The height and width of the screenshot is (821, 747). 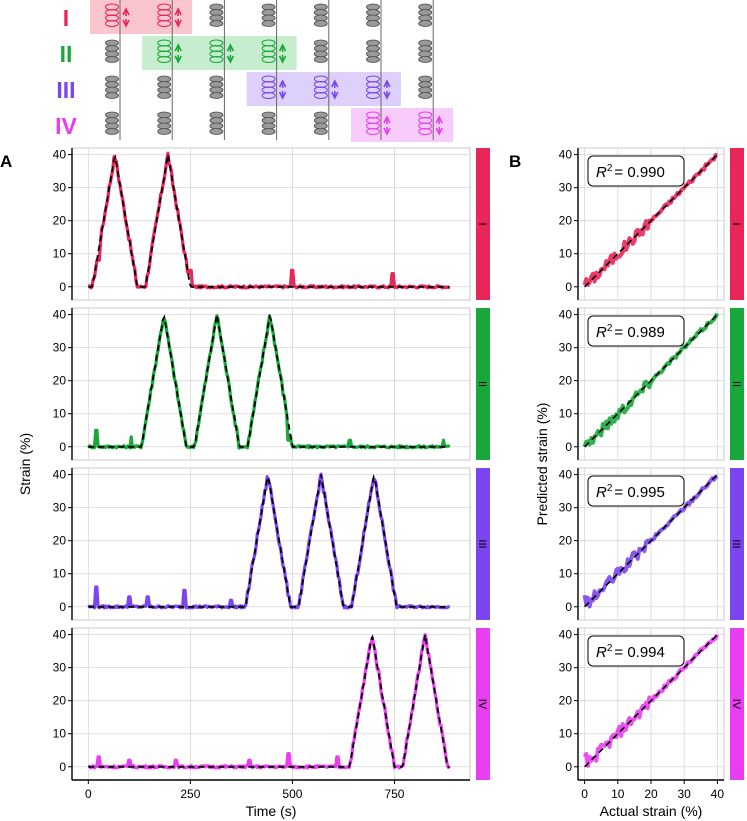 What do you see at coordinates (271, 704) in the screenshot?
I see `facet-IV: 0 10 20 30 40 IV` at bounding box center [271, 704].